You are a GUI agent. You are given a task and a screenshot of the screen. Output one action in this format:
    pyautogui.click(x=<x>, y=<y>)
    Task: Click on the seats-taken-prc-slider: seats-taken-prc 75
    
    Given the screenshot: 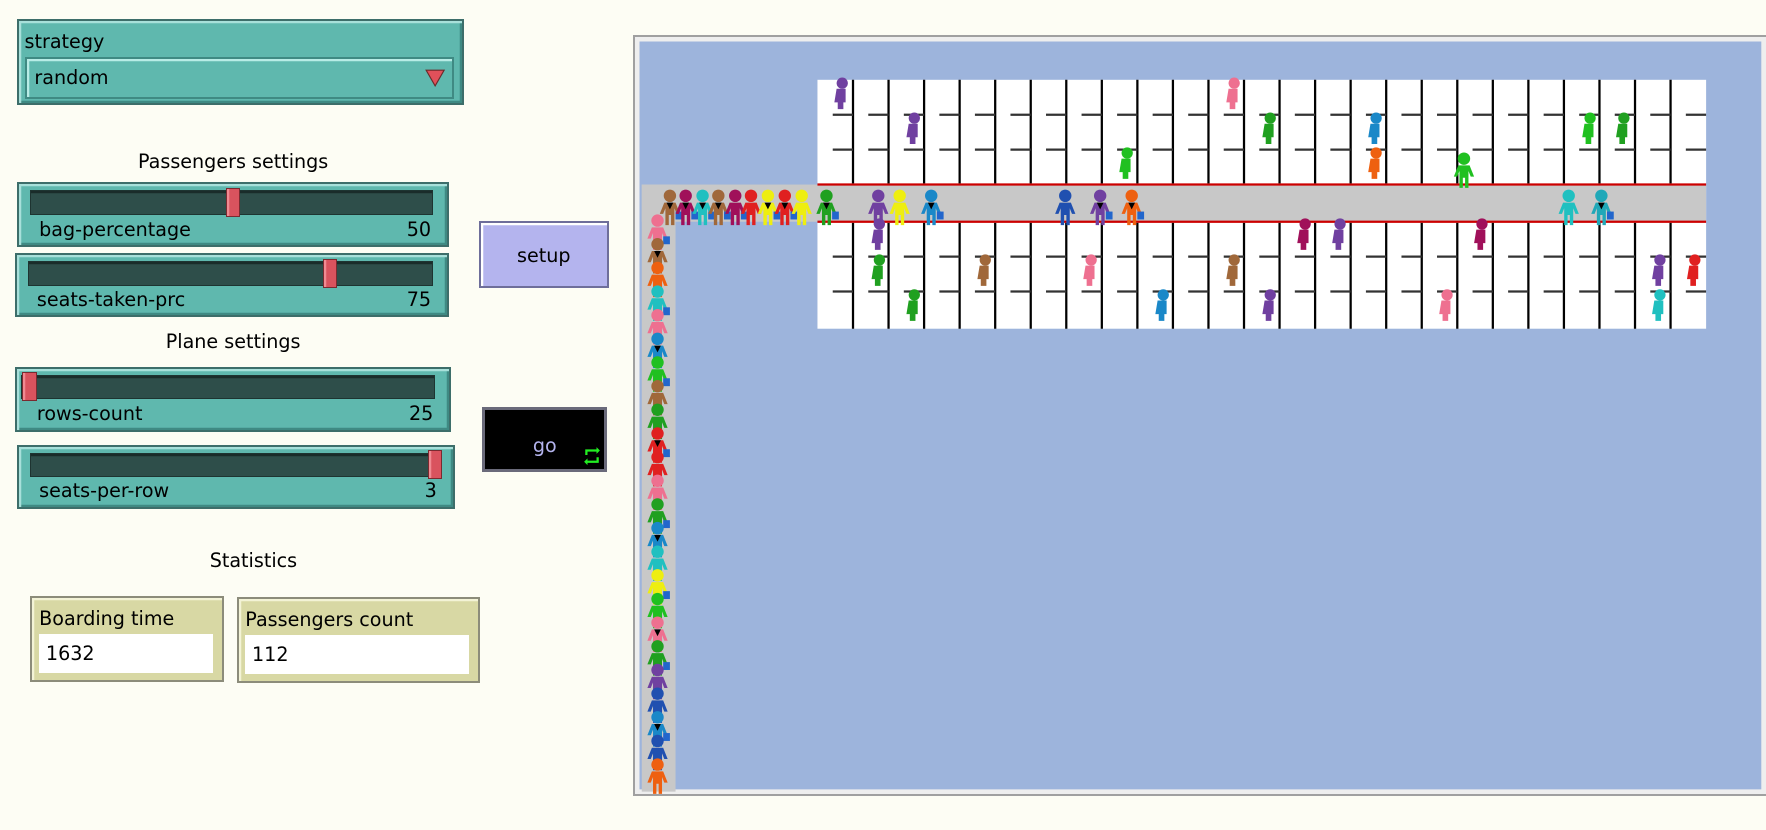 What is the action you would take?
    pyautogui.click(x=231, y=285)
    